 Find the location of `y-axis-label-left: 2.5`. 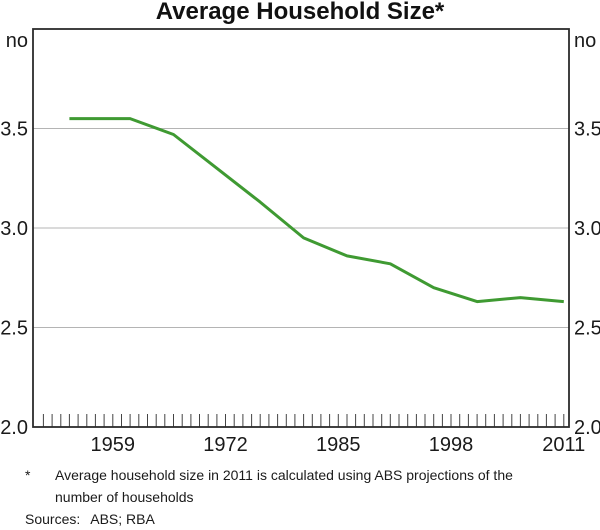

y-axis-label-left: 2.5 is located at coordinates (14, 329).